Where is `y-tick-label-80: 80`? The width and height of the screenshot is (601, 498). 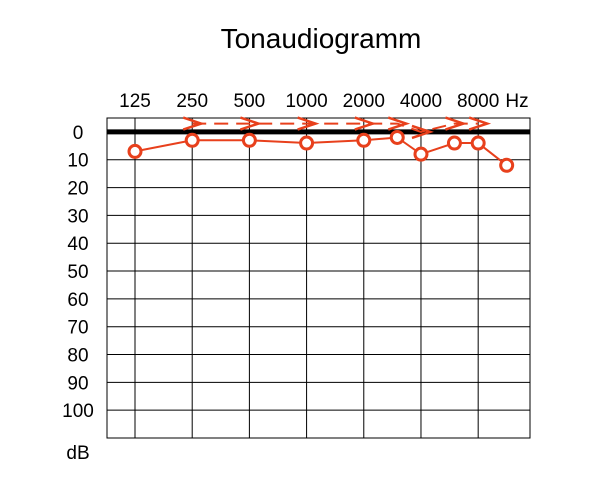
y-tick-label-80: 80 is located at coordinates (77, 356).